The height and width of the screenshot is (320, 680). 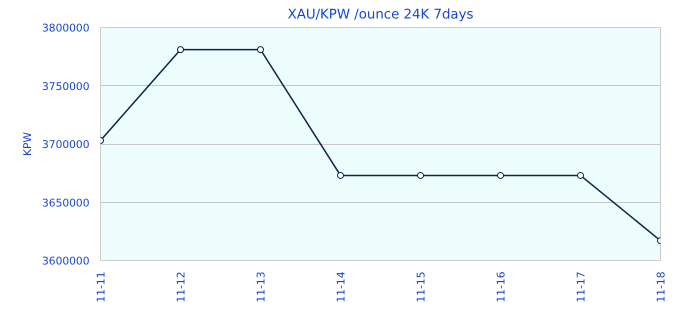 I want to click on y-tick-label: 3600000, so click(x=66, y=261).